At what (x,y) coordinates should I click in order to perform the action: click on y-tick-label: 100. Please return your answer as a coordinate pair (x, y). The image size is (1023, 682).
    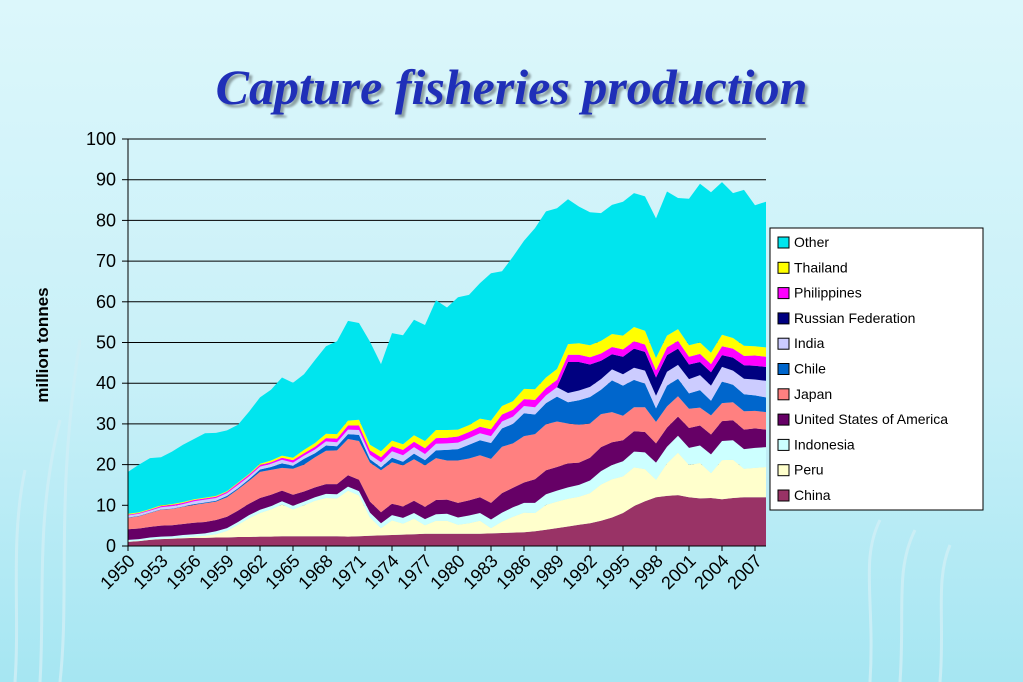
    Looking at the image, I should click on (101, 139).